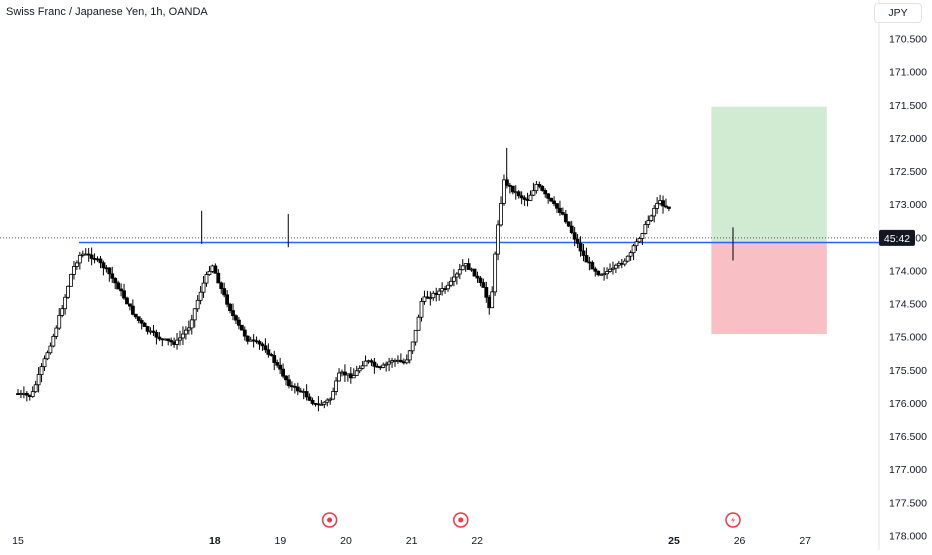  Describe the element at coordinates (439, 240) in the screenshot. I see `price-lines` at that location.